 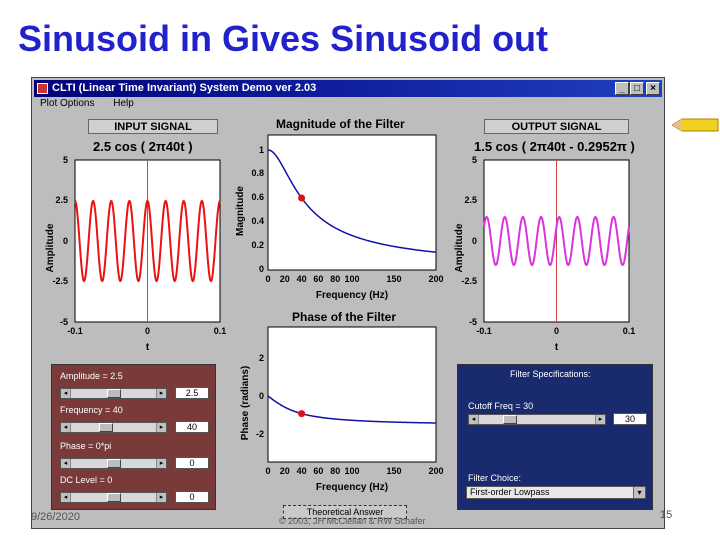 What do you see at coordinates (352, 521) in the screenshot?
I see `slide-copyright: © 2003, JH McClellan & RW Schafer` at bounding box center [352, 521].